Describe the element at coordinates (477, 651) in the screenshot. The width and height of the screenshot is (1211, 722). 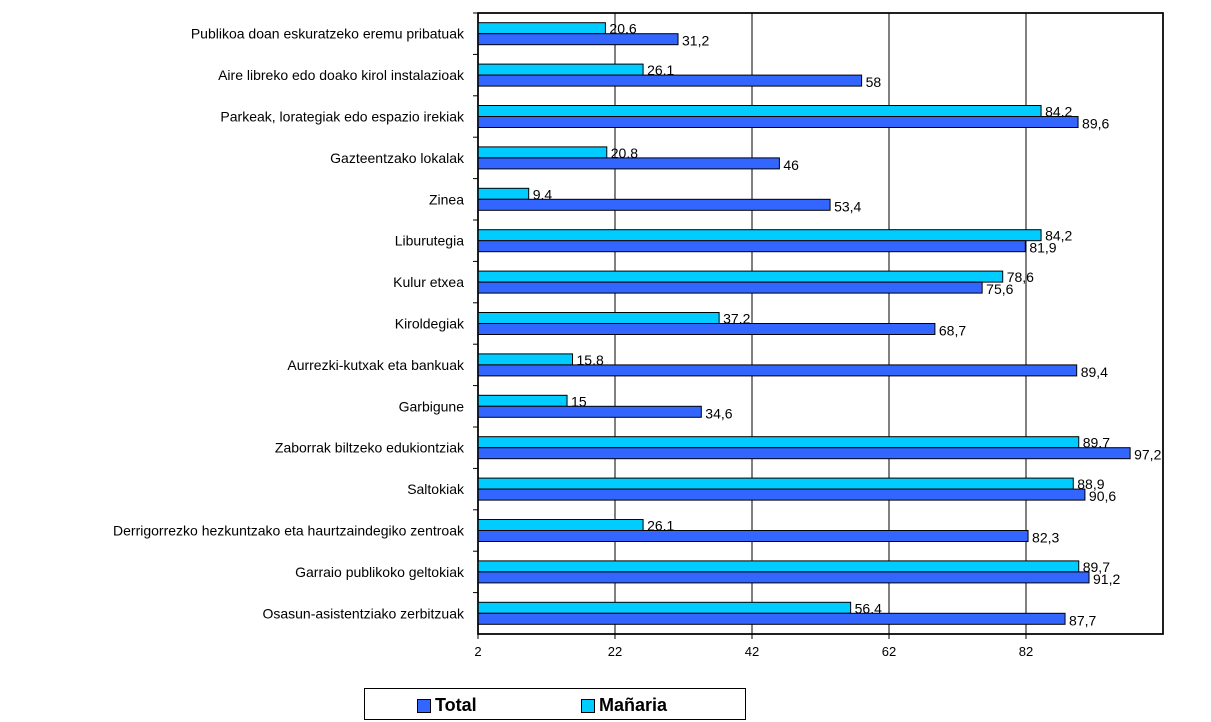
I see `x-tick-label: 2` at that location.